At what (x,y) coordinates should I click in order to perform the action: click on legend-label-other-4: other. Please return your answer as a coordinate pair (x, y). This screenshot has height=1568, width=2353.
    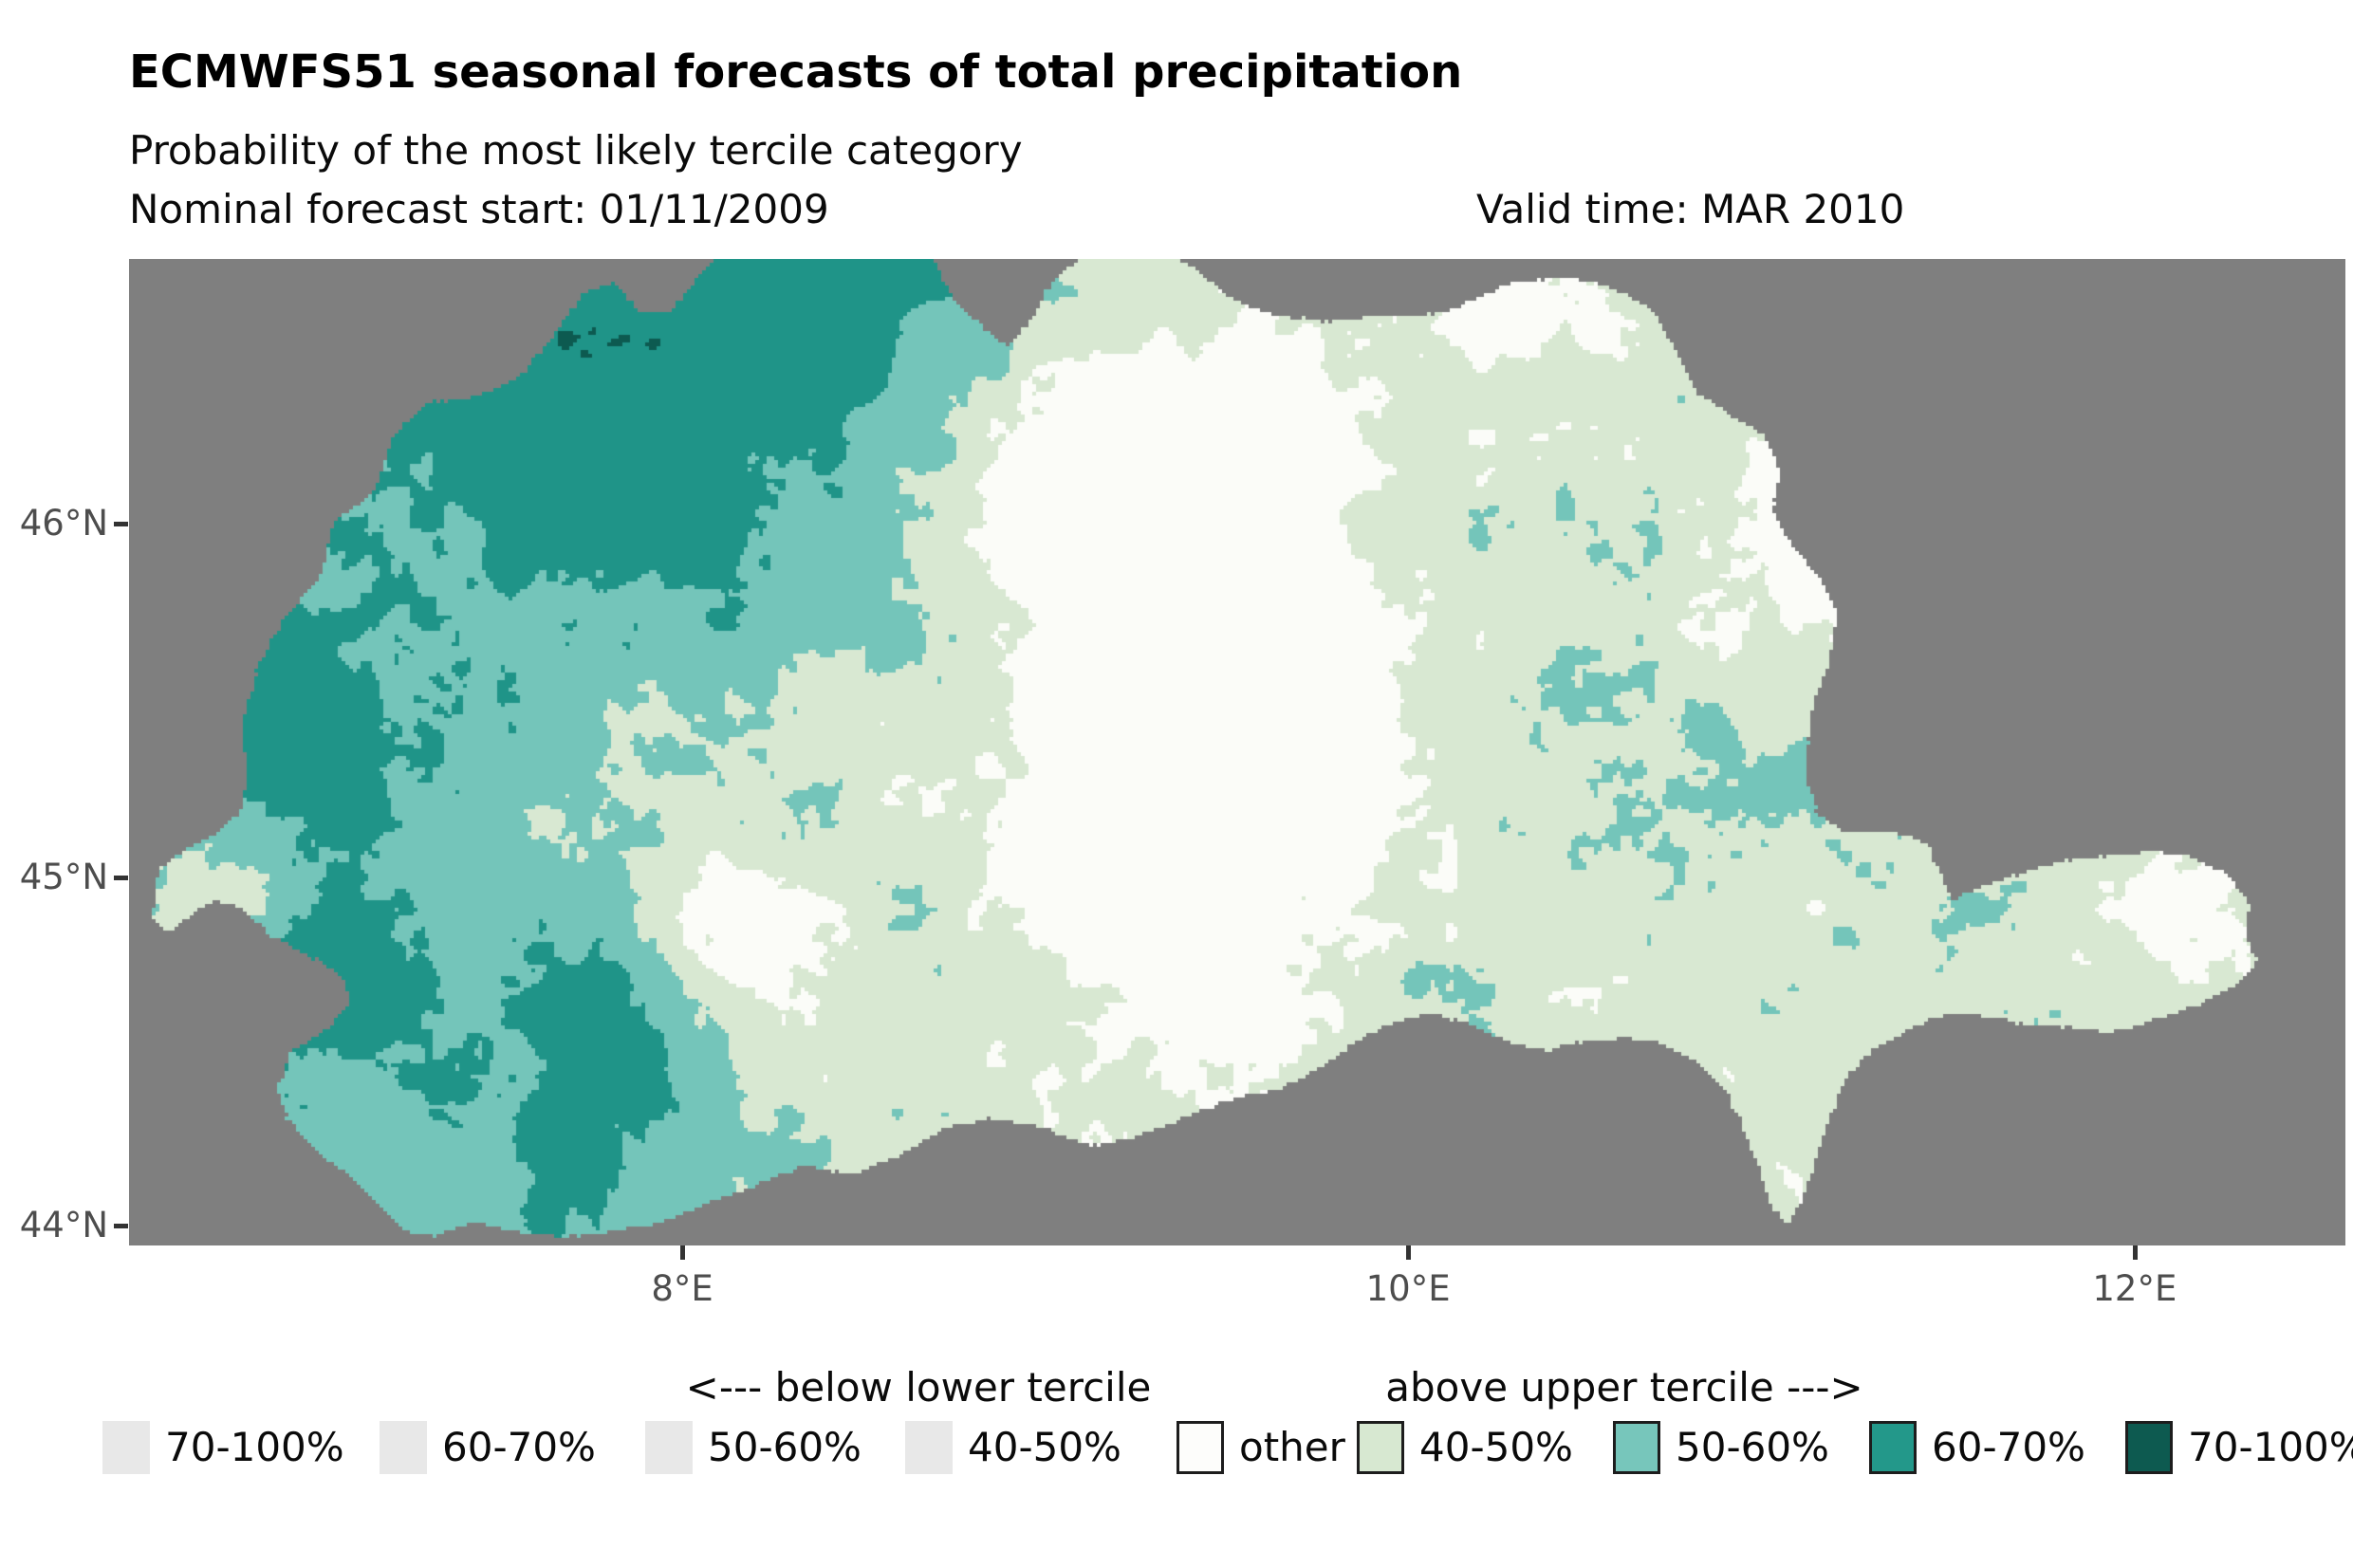
    Looking at the image, I should click on (1292, 1447).